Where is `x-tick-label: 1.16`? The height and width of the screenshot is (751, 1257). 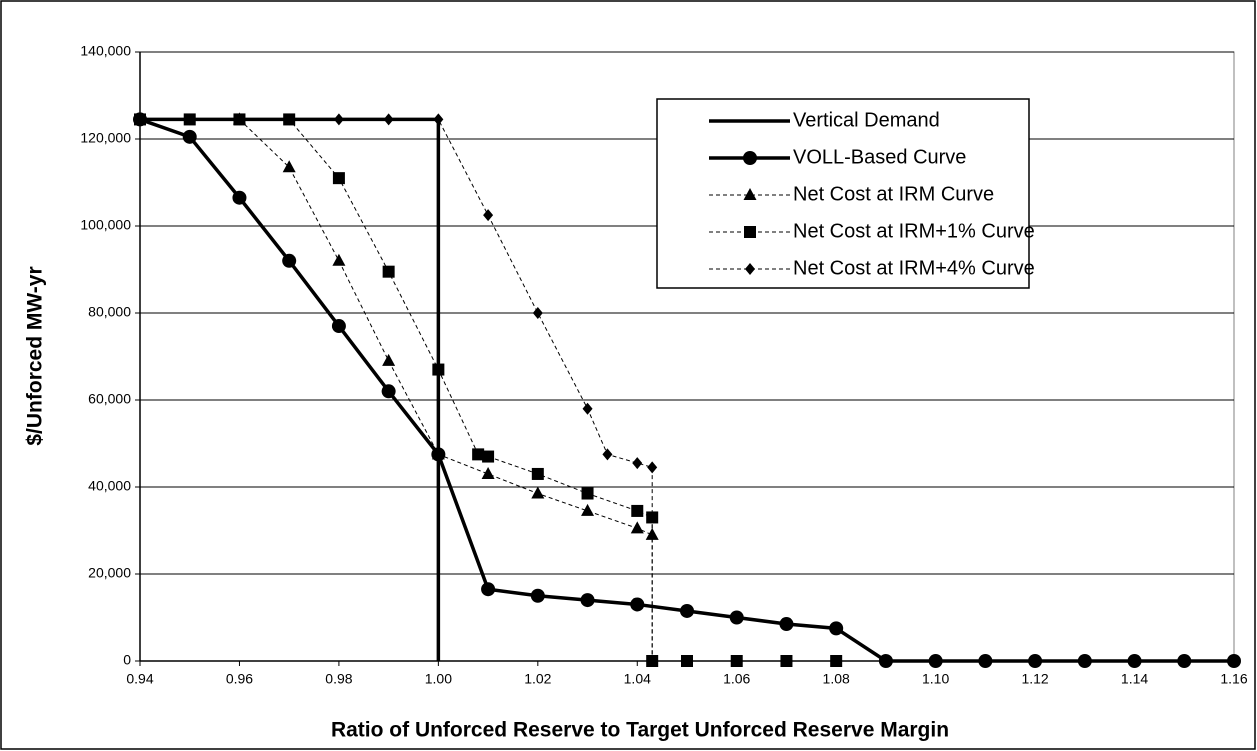
x-tick-label: 1.16 is located at coordinates (1233, 679).